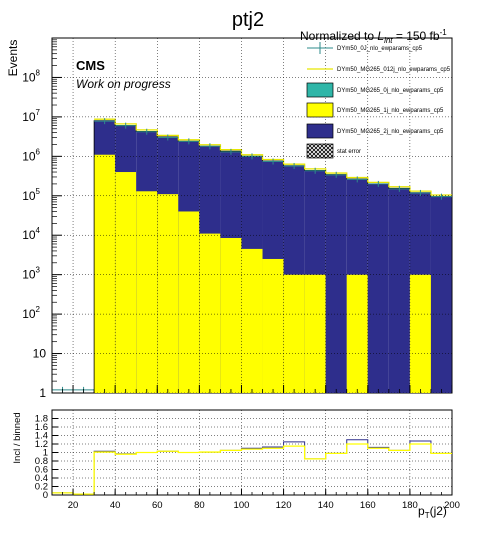  What do you see at coordinates (432, 512) in the screenshot?
I see `x-axis-label: pT(j2)` at bounding box center [432, 512].